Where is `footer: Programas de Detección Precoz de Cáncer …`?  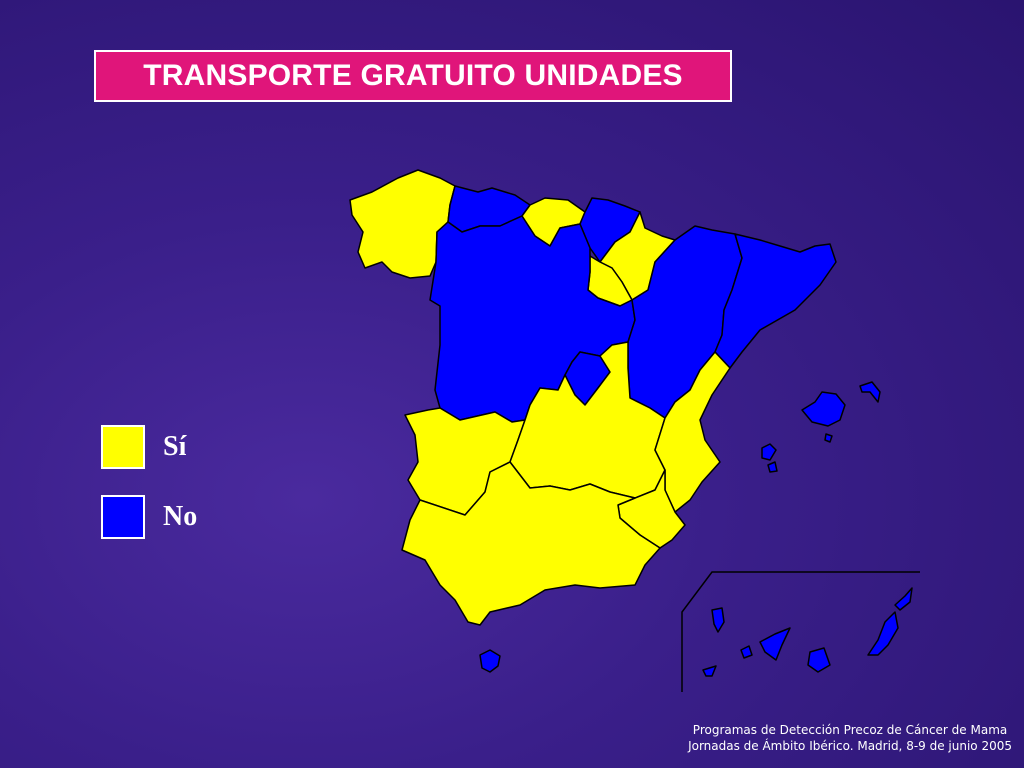 footer: Programas de Detección Precoz de Cáncer … is located at coordinates (850, 738).